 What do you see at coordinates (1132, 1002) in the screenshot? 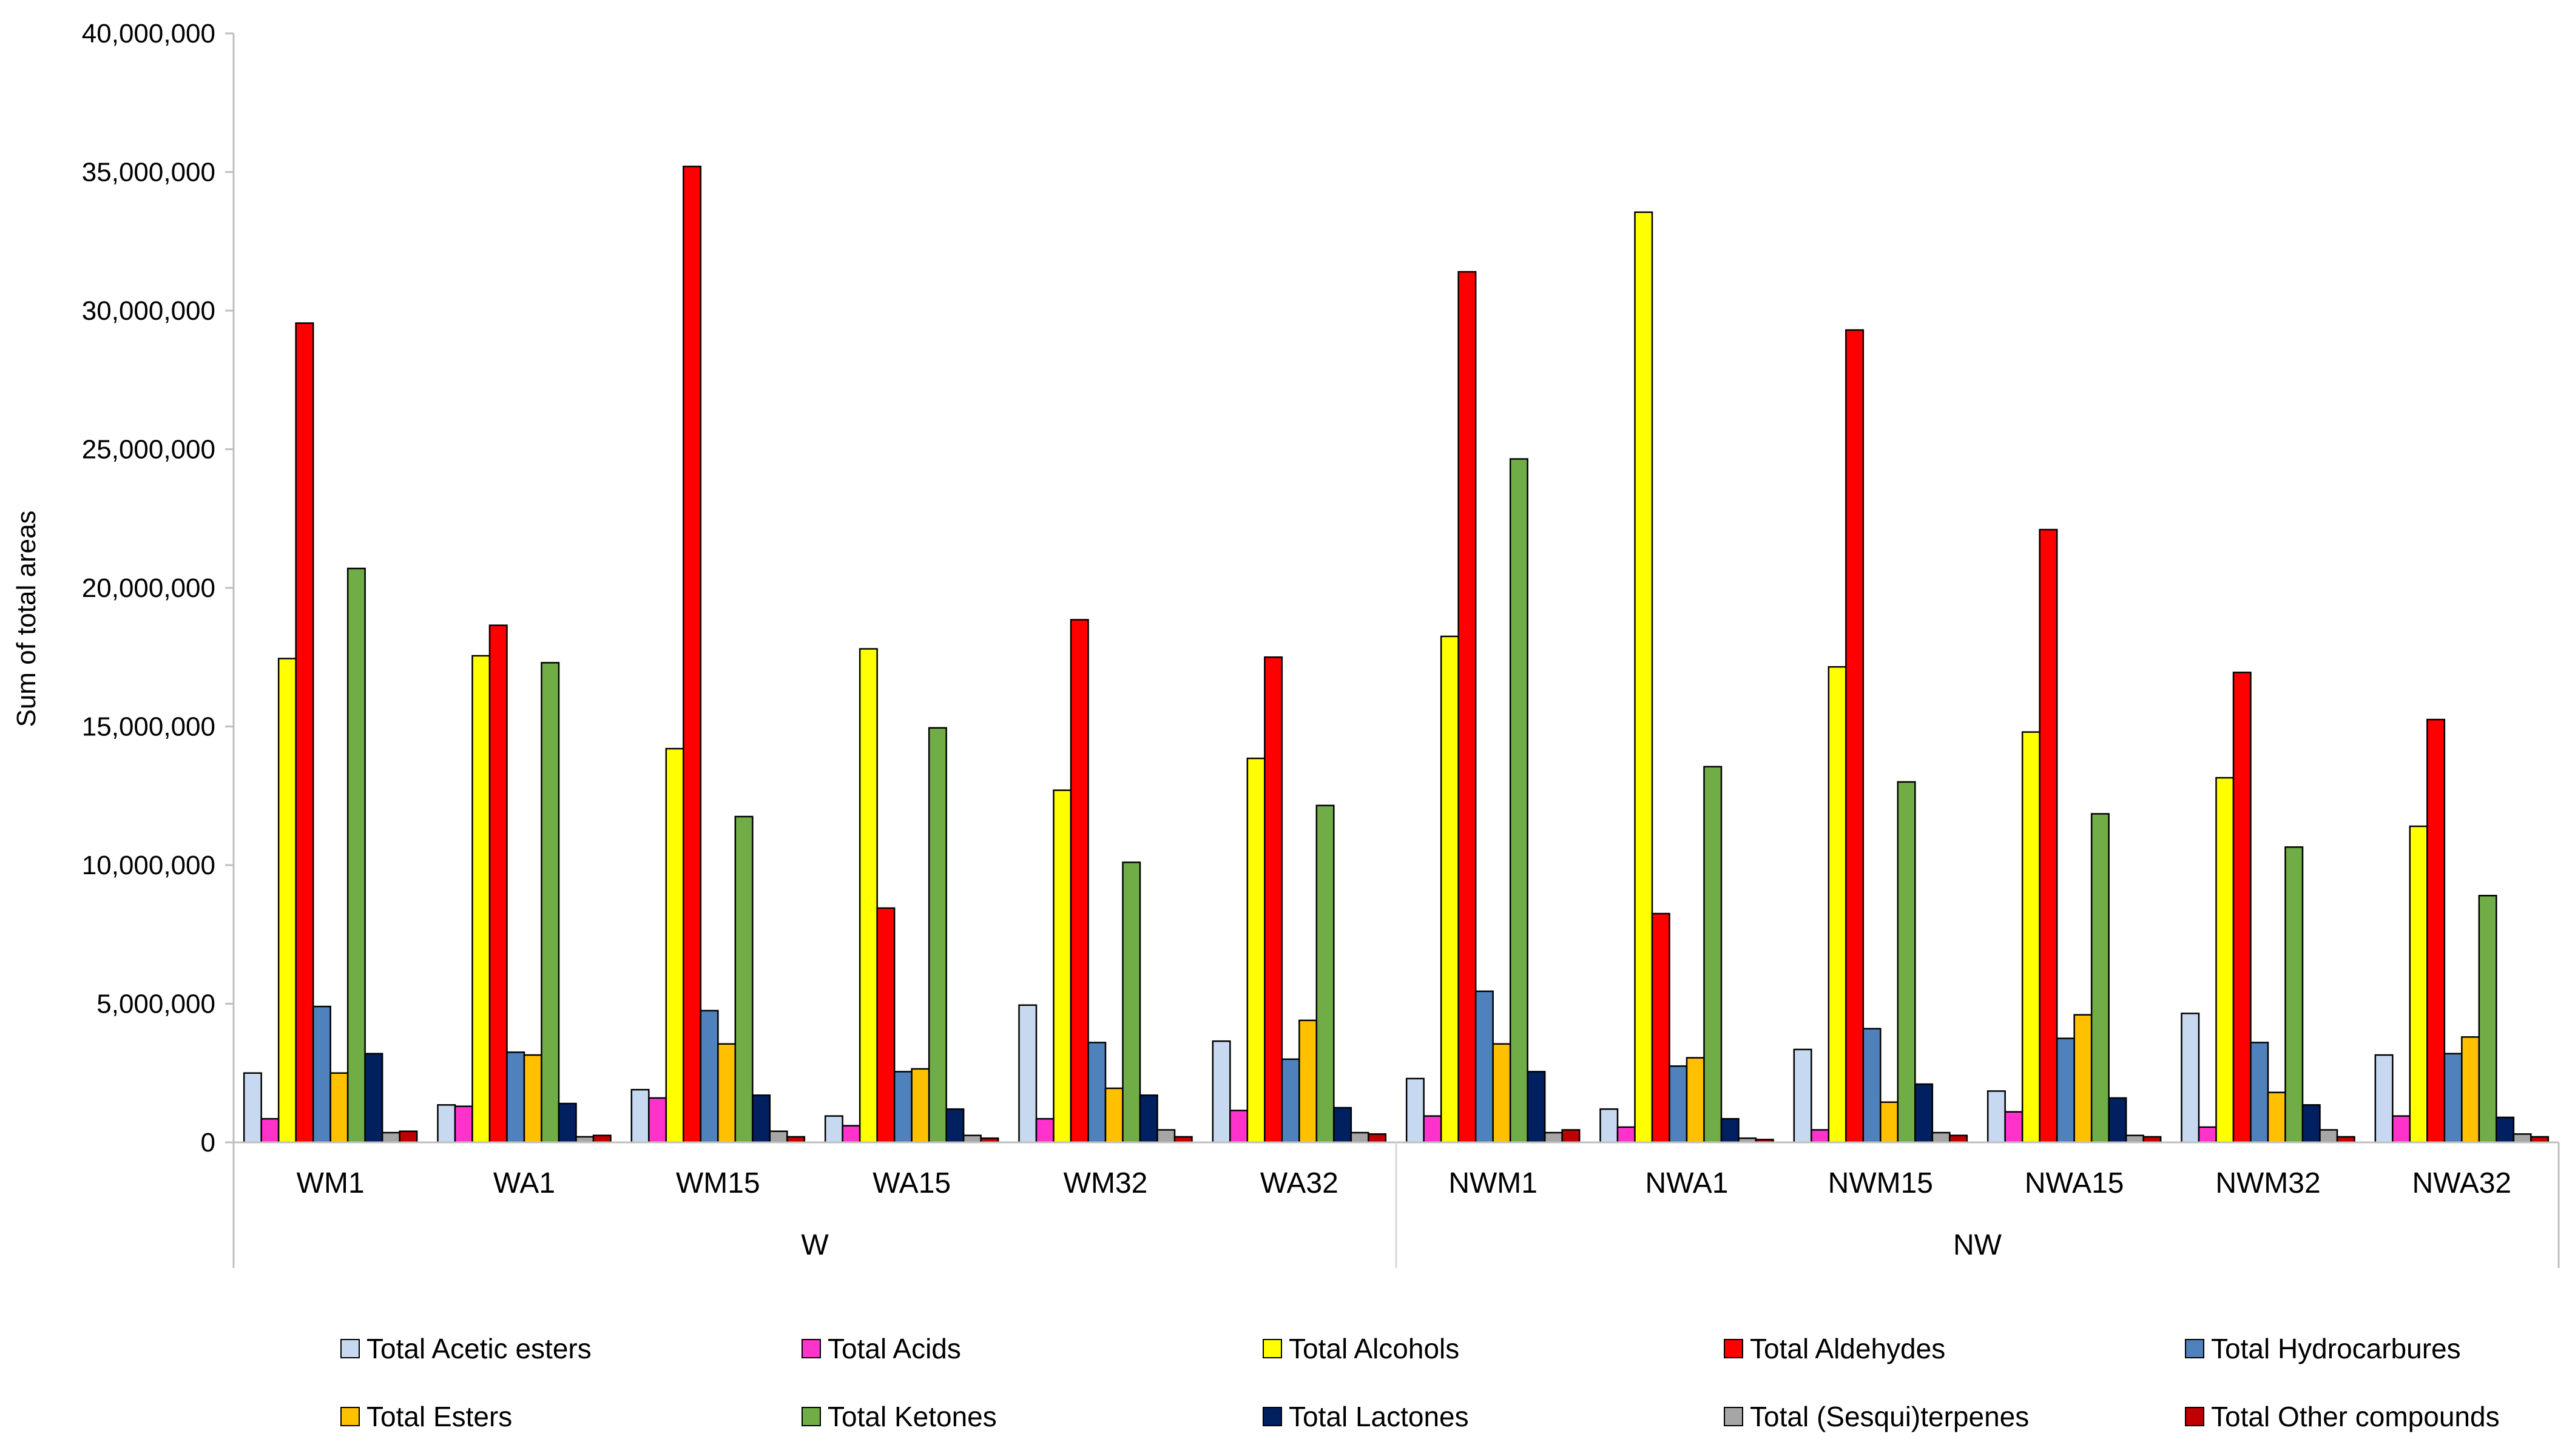
I see `bar-total-ketones-wm32` at bounding box center [1132, 1002].